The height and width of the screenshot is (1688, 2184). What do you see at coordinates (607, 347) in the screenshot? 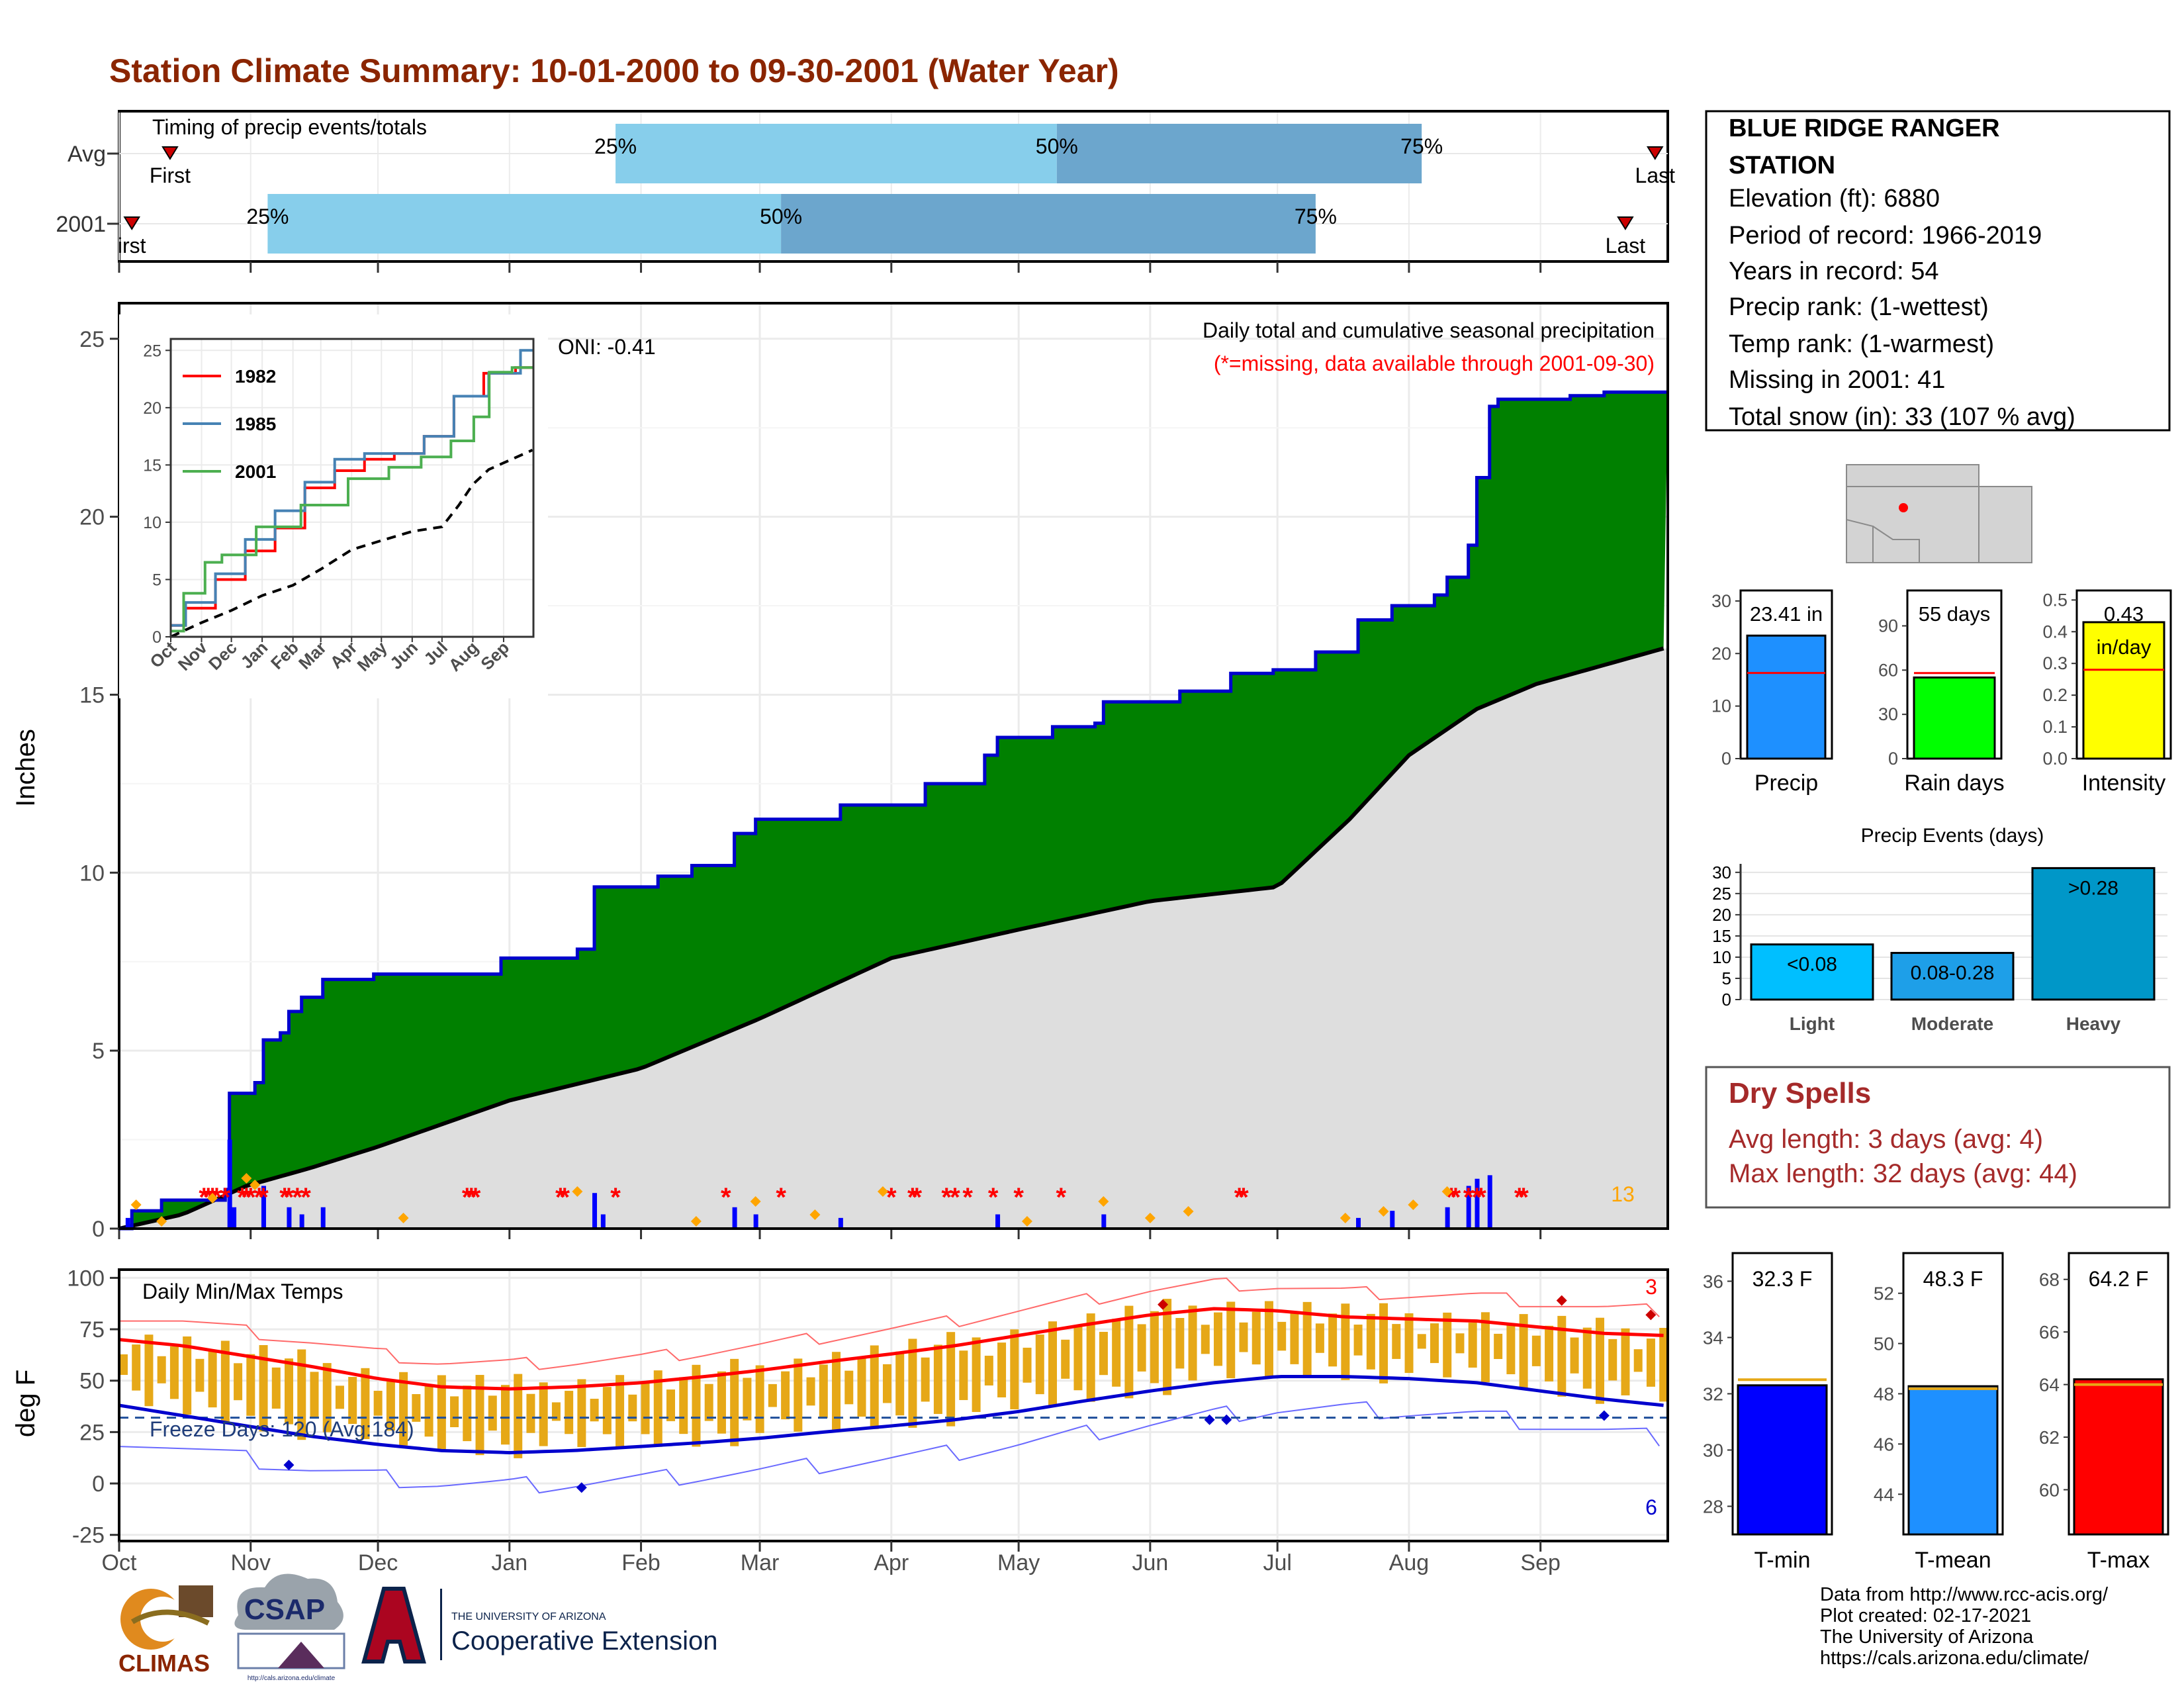
I see `oni-label: ONI: -0.41` at bounding box center [607, 347].